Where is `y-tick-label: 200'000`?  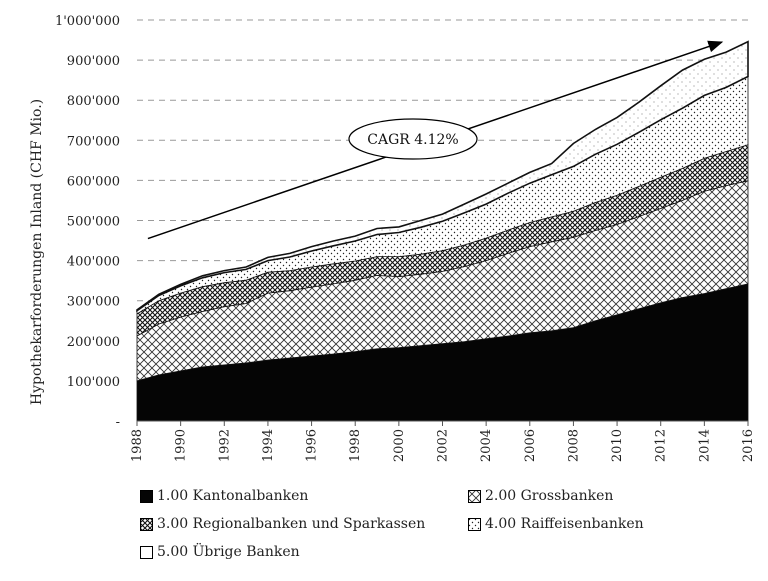 y-tick-label: 200'000 is located at coordinates (93, 342).